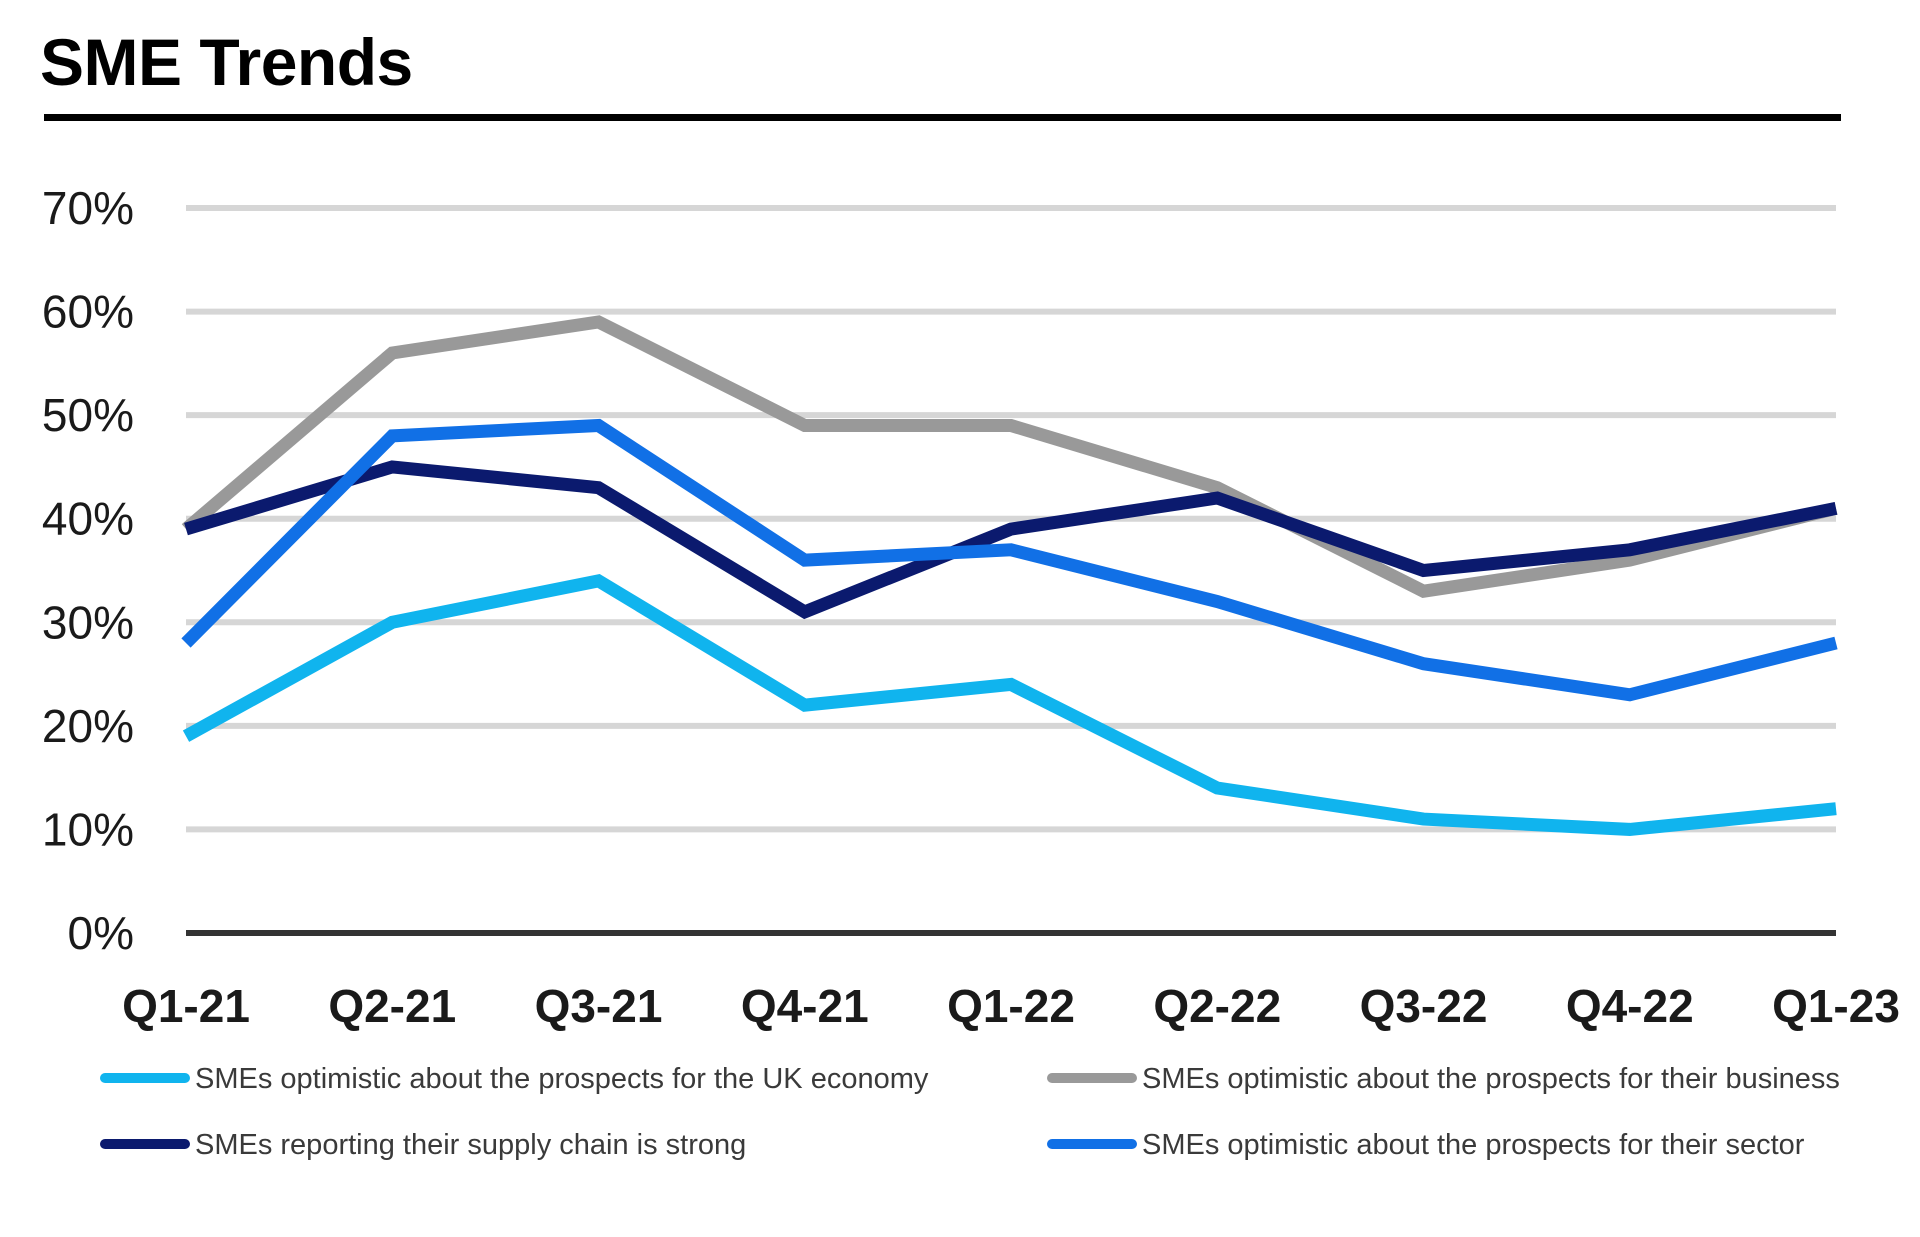 The height and width of the screenshot is (1237, 1920). Describe the element at coordinates (88, 726) in the screenshot. I see `y-tick-label: 20%` at that location.